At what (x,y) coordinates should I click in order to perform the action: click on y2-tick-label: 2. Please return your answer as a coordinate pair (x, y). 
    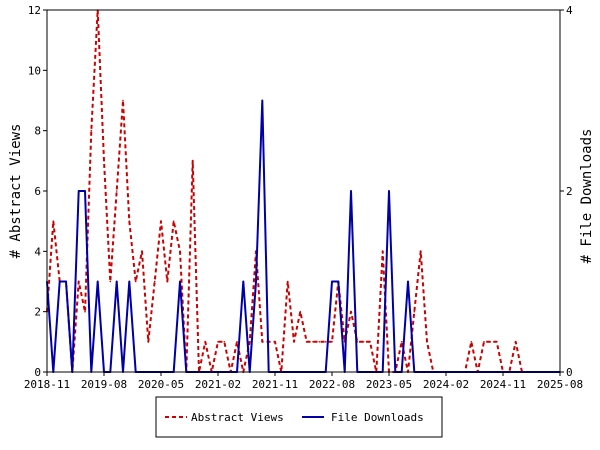
    Looking at the image, I should click on (569, 191).